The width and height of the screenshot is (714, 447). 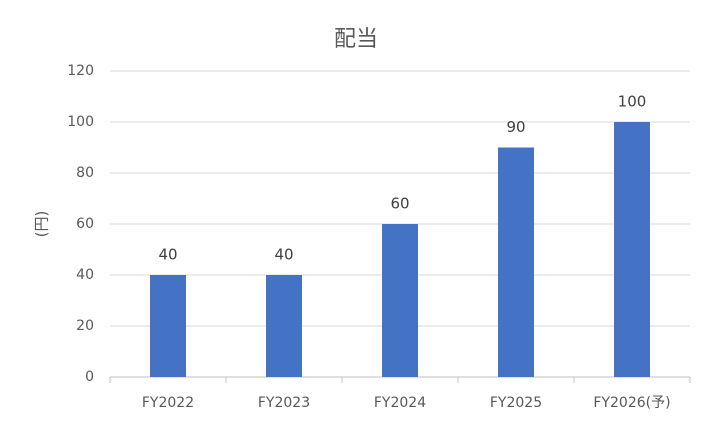 I want to click on y-tick-label: 80, so click(x=85, y=173).